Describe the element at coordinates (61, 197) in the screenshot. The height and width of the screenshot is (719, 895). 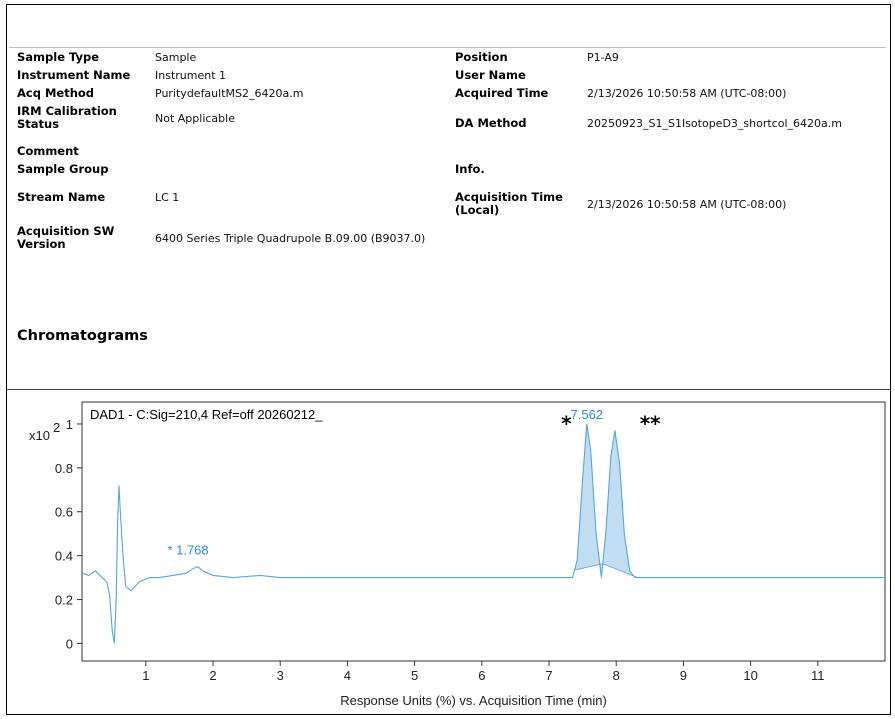
I see `left-field-label: Stream Name` at that location.